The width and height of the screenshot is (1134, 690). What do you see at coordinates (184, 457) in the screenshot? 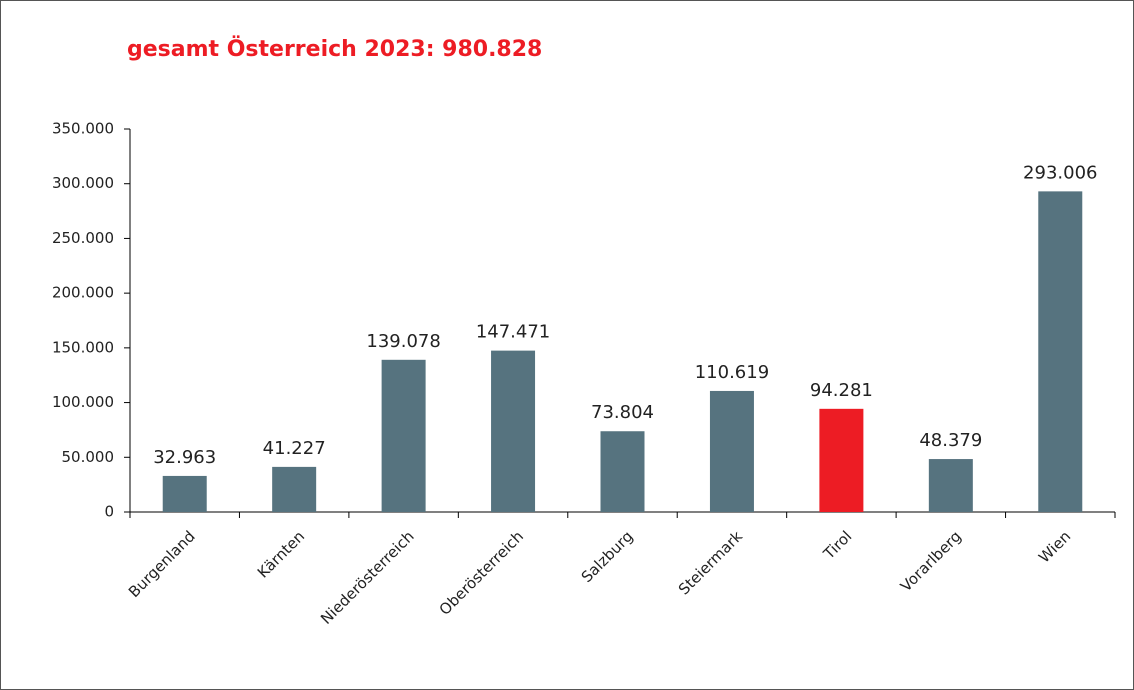
I see `data-label: 32.963` at bounding box center [184, 457].